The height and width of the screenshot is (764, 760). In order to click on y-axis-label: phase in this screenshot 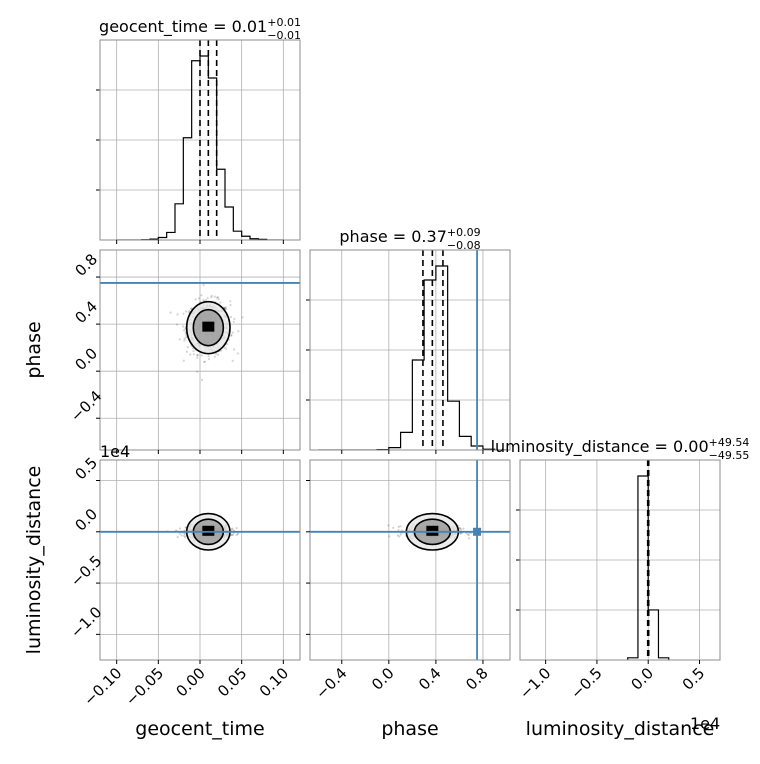, I will do `click(34, 349)`.